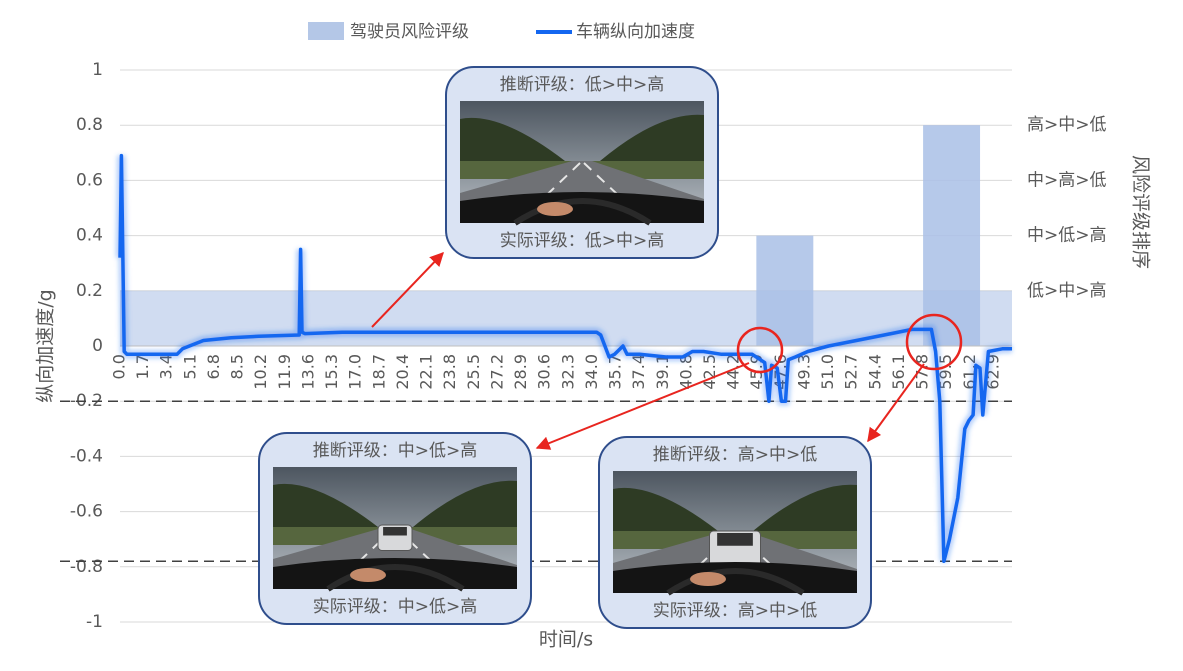  What do you see at coordinates (402, 372) in the screenshot?
I see `x-tick-label: 20.4` at bounding box center [402, 372].